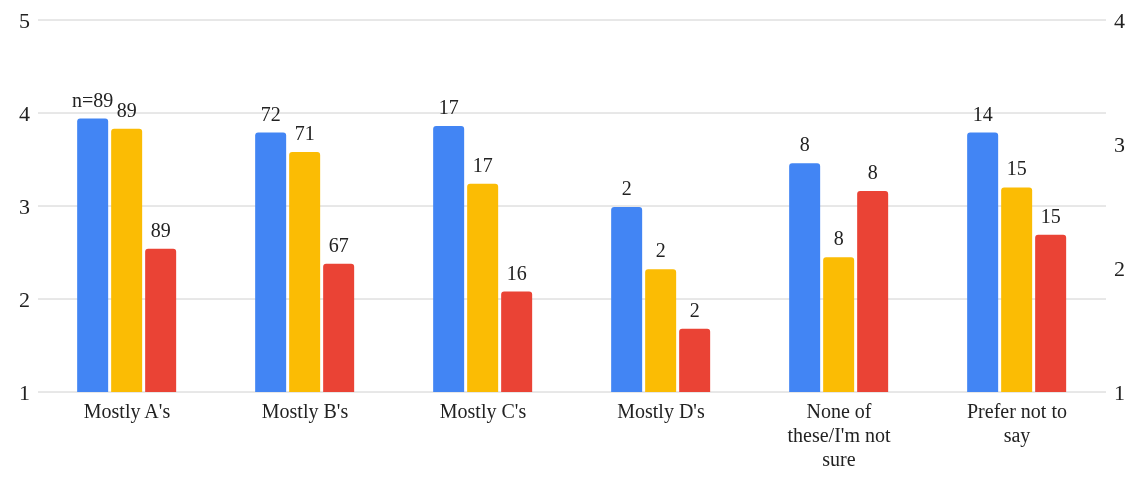 This screenshot has width=1146, height=480. I want to click on x-tick-label: Mostly A's, so click(127, 411).